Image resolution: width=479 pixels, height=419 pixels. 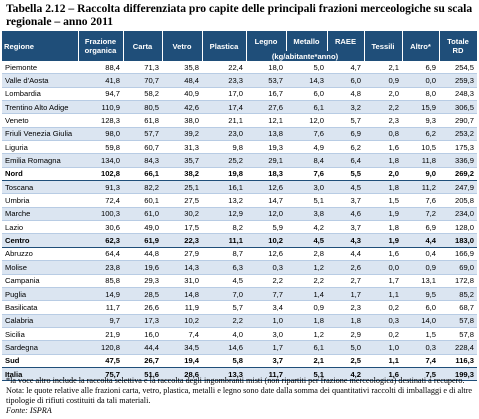 What do you see at coordinates (306, 374) in the screenshot?
I see `value-cell: 5,1` at bounding box center [306, 374].